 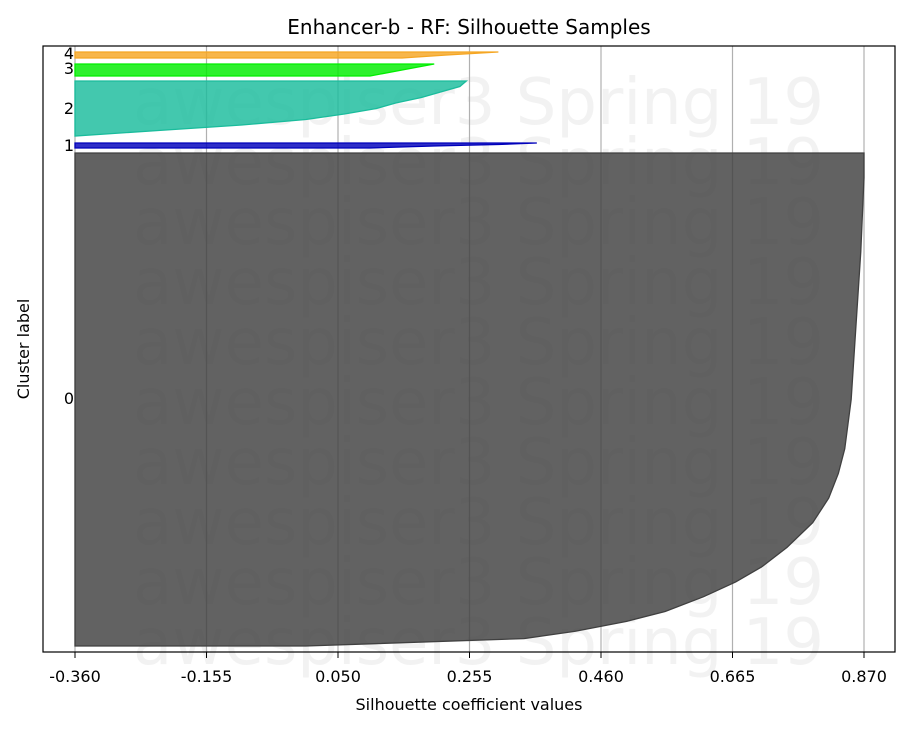 I want to click on cluster-2-band, so click(x=271, y=108).